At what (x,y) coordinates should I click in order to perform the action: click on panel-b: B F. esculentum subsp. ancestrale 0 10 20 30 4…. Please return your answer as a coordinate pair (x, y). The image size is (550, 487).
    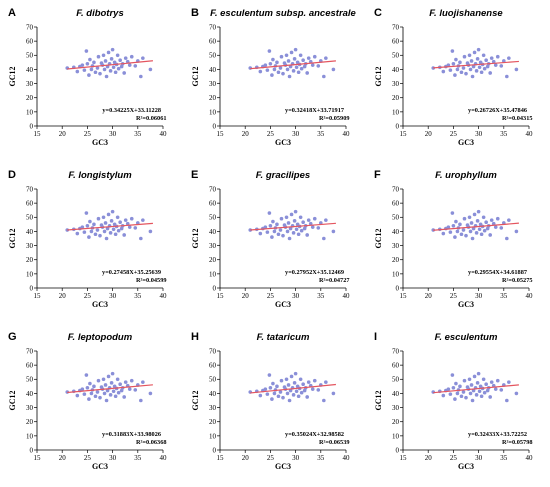
    Looking at the image, I should click on (274, 77).